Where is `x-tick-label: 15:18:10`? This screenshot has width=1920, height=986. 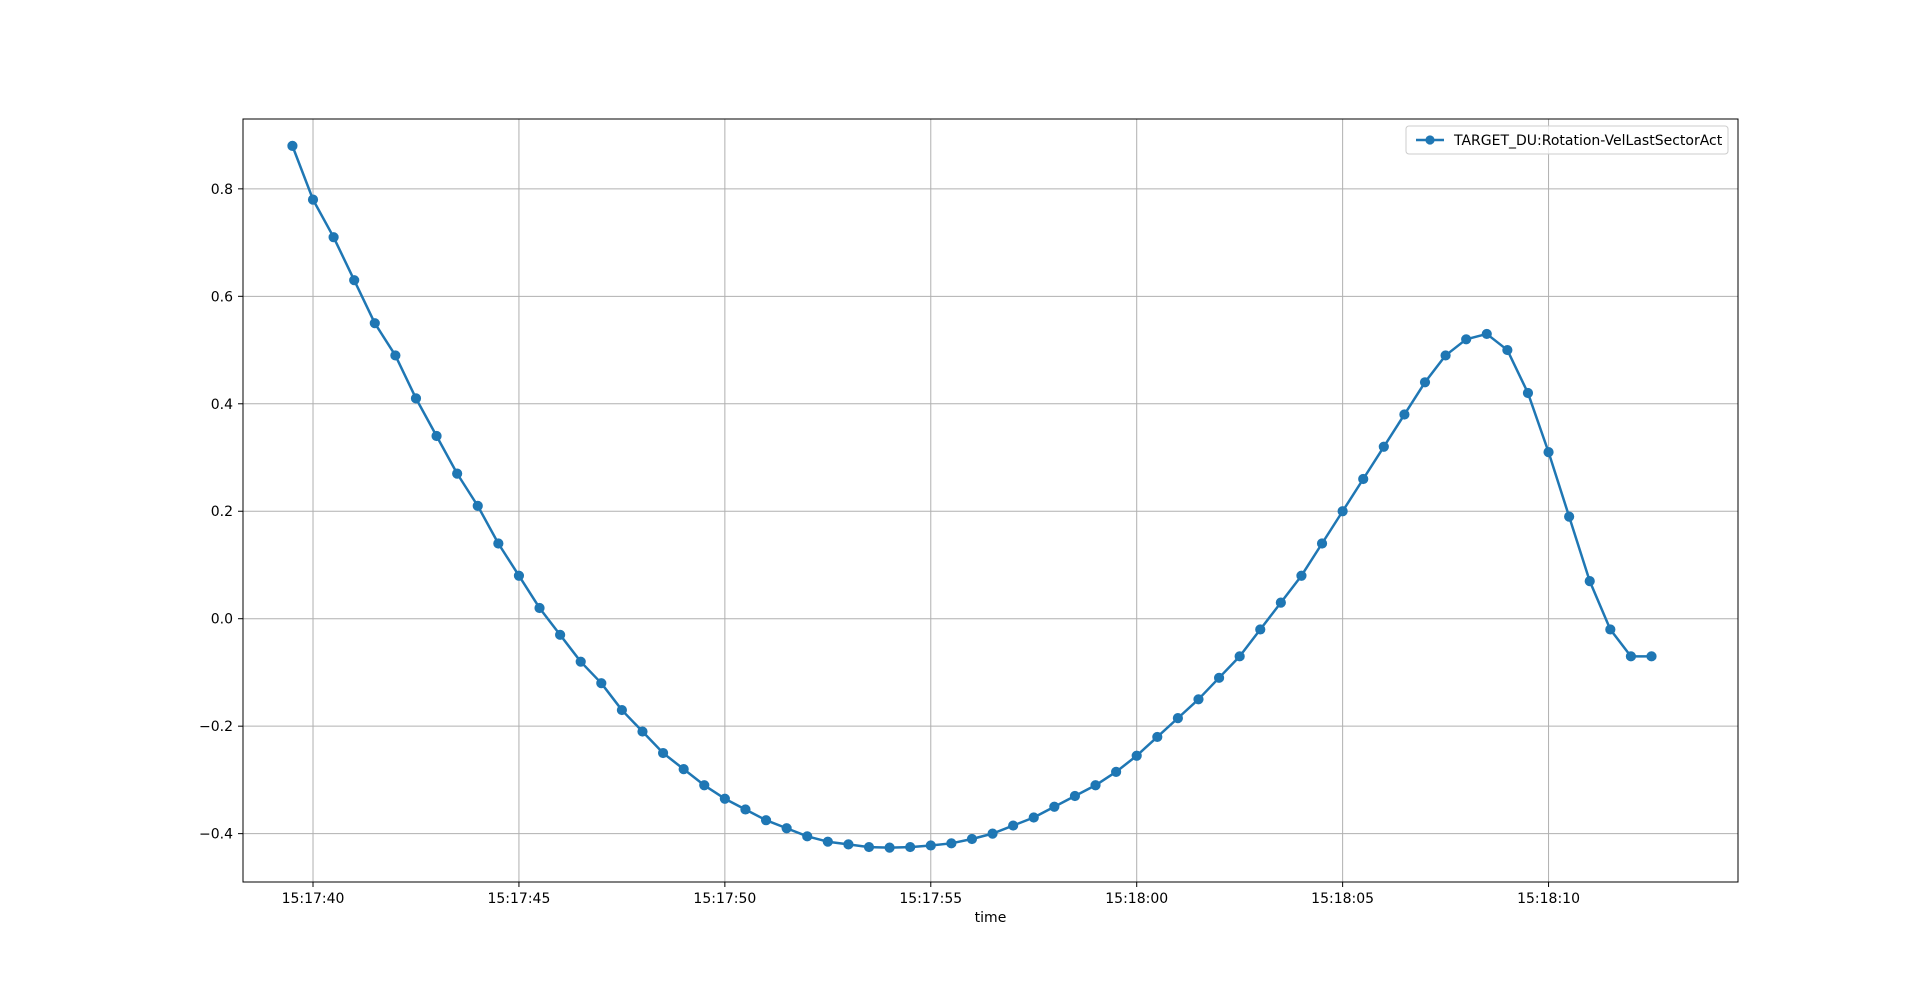
x-tick-label: 15:18:10 is located at coordinates (1548, 899).